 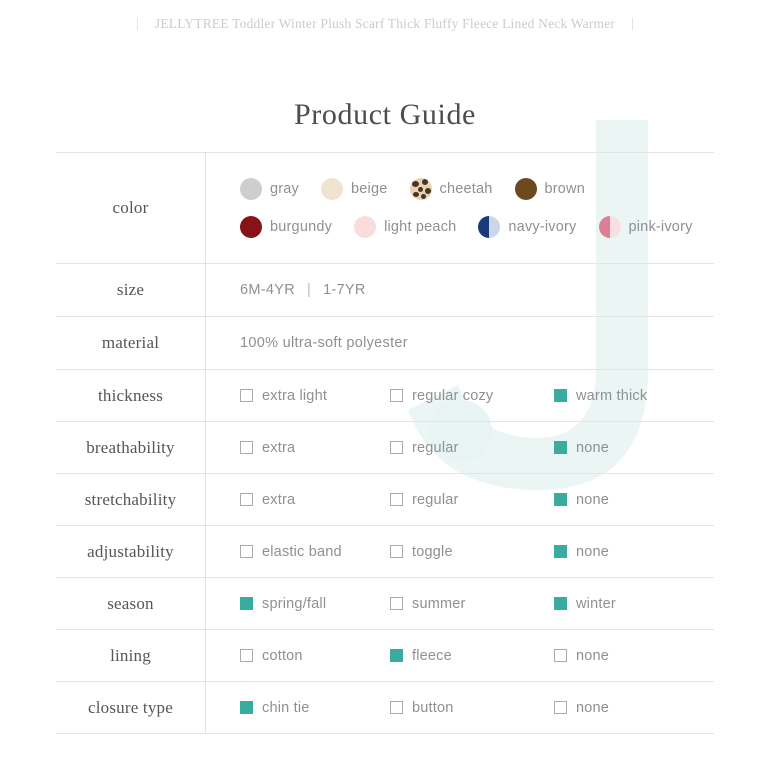 What do you see at coordinates (634, 552) in the screenshot?
I see `option-adjustability-none: none` at bounding box center [634, 552].